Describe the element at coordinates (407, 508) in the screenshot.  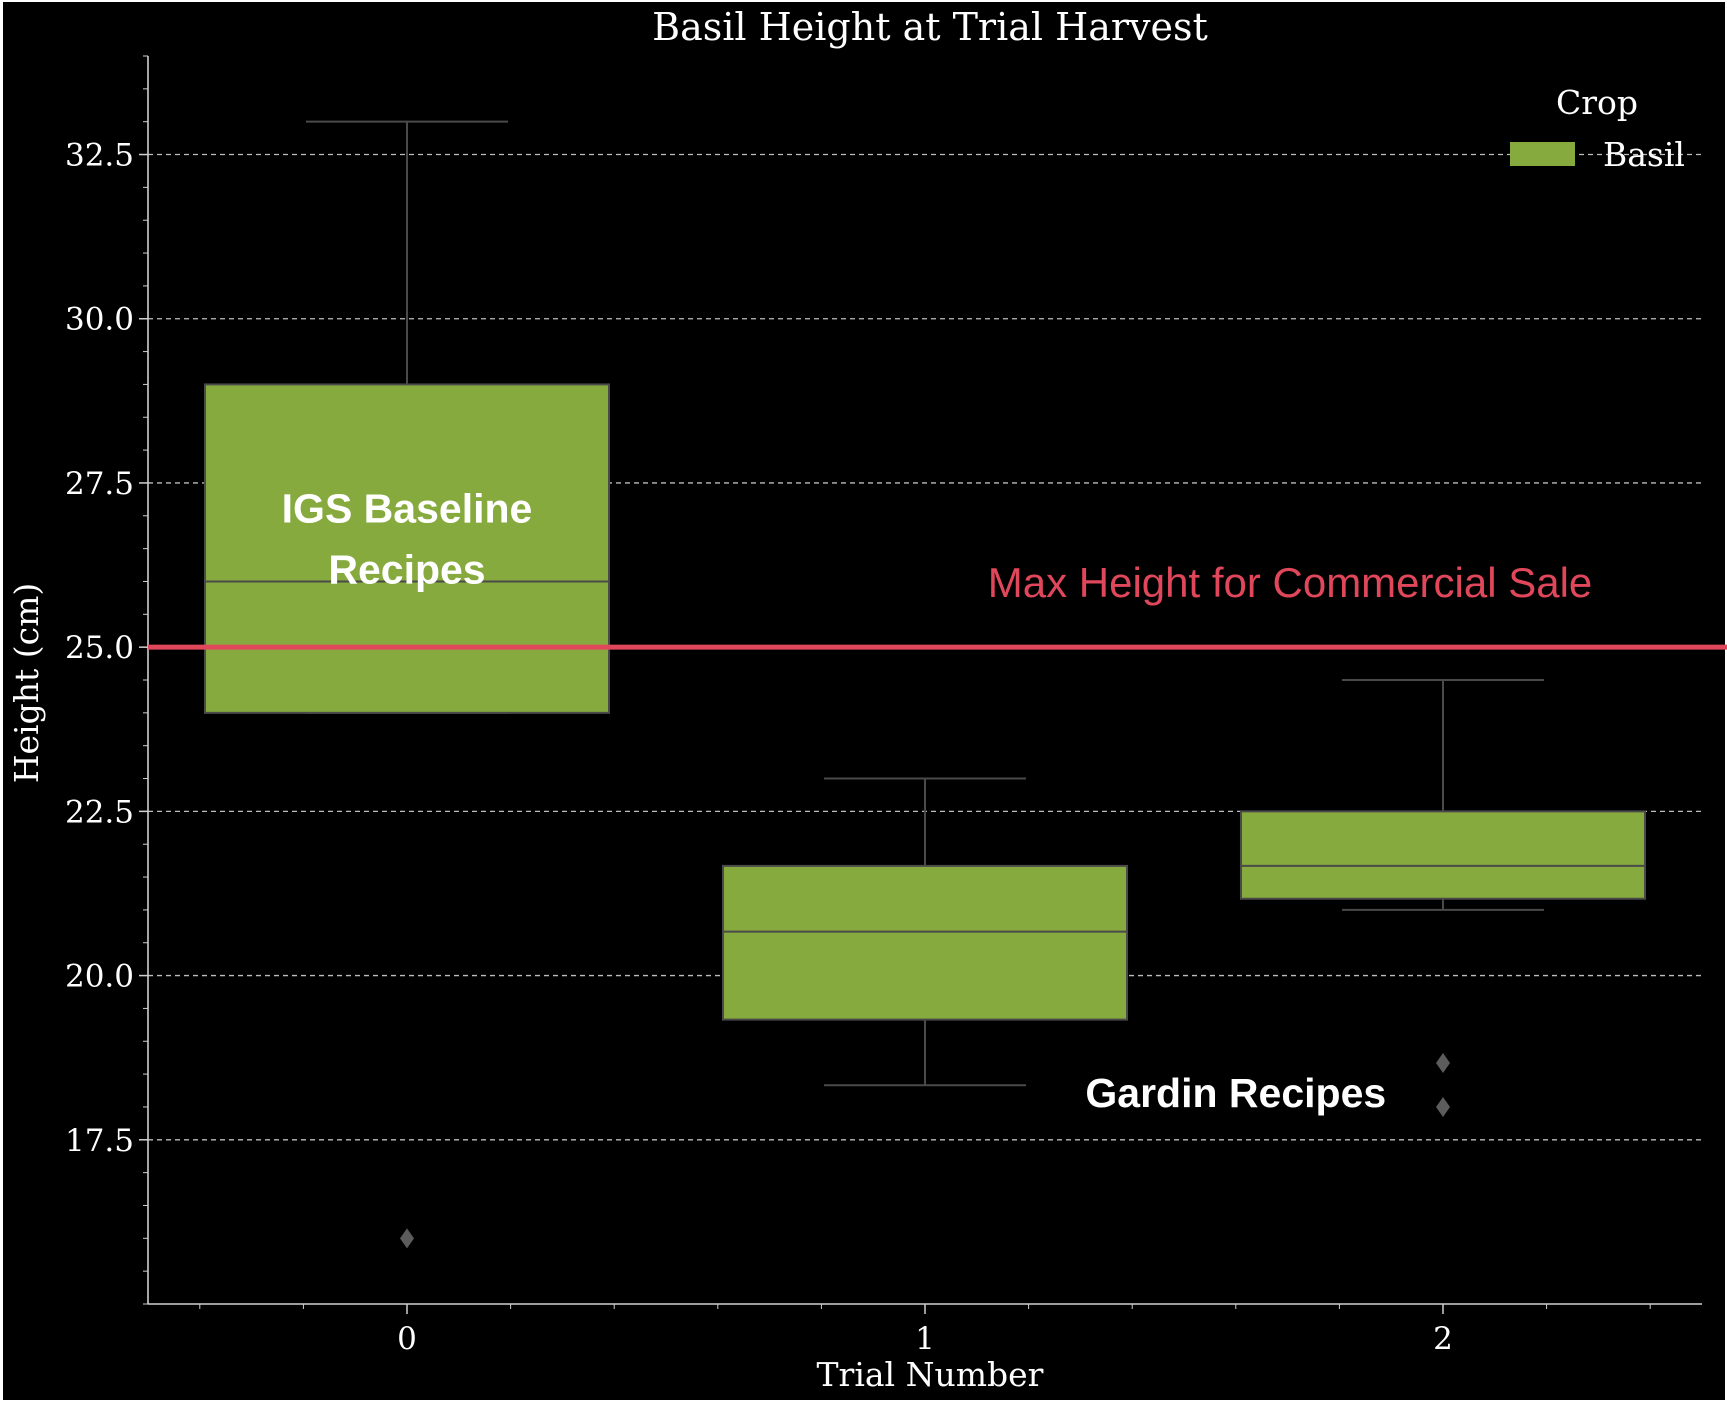
I see `annotation-text: IGS Baseline` at that location.